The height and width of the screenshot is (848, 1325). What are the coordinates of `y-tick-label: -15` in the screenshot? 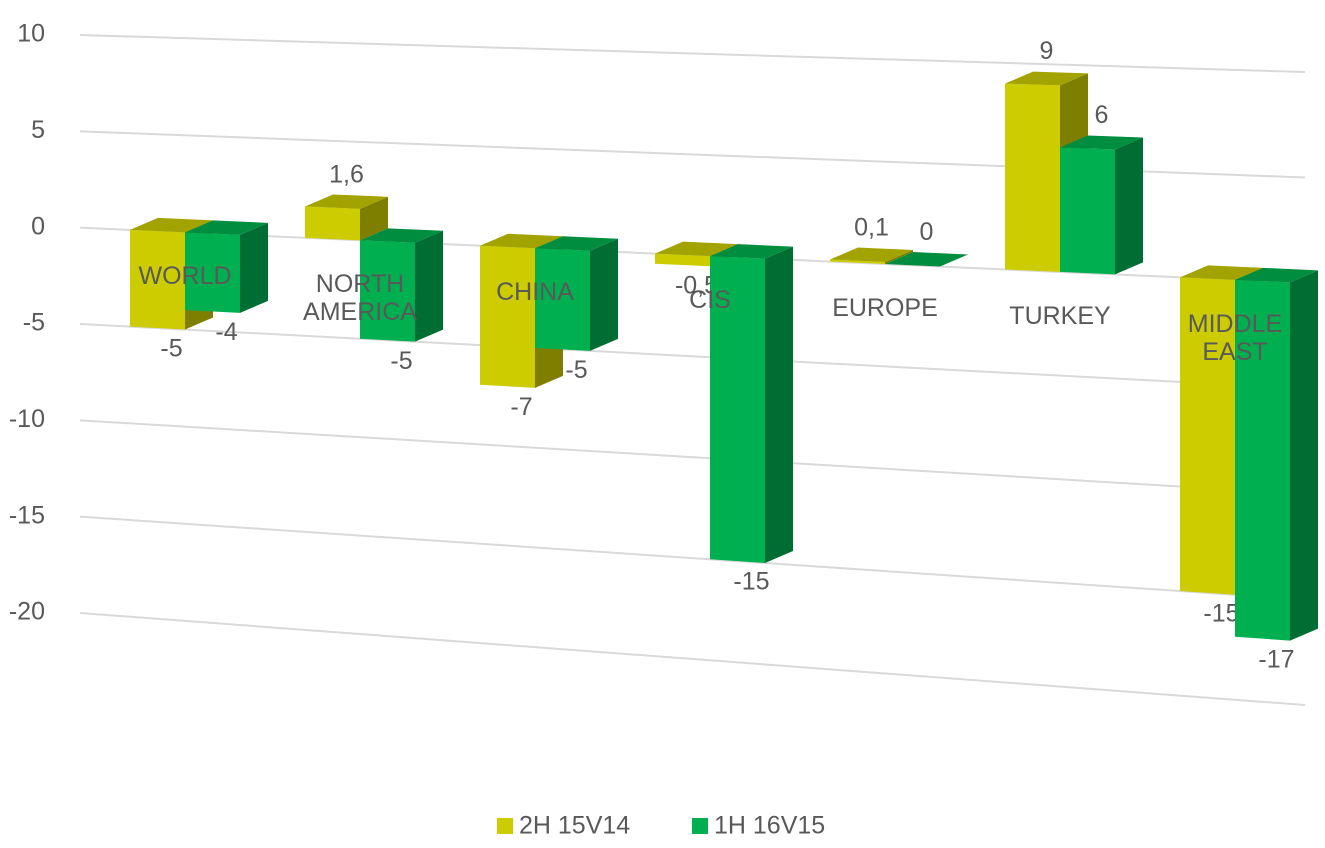 It's located at (27, 515).